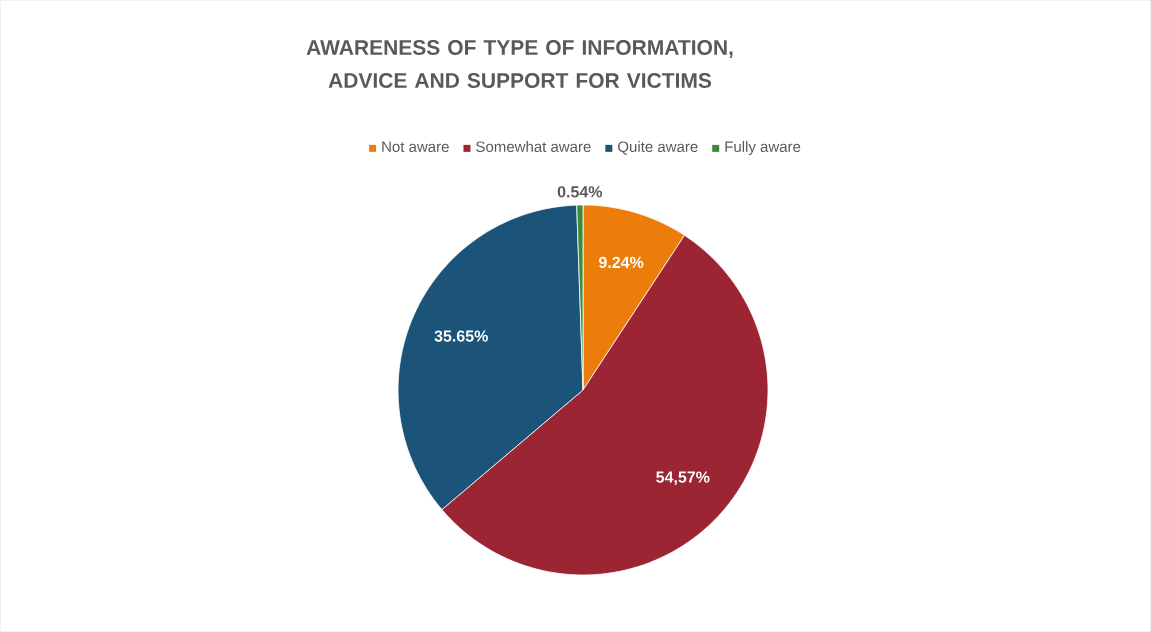 The image size is (1151, 632). What do you see at coordinates (415, 147) in the screenshot?
I see `legend-label: Not aware` at bounding box center [415, 147].